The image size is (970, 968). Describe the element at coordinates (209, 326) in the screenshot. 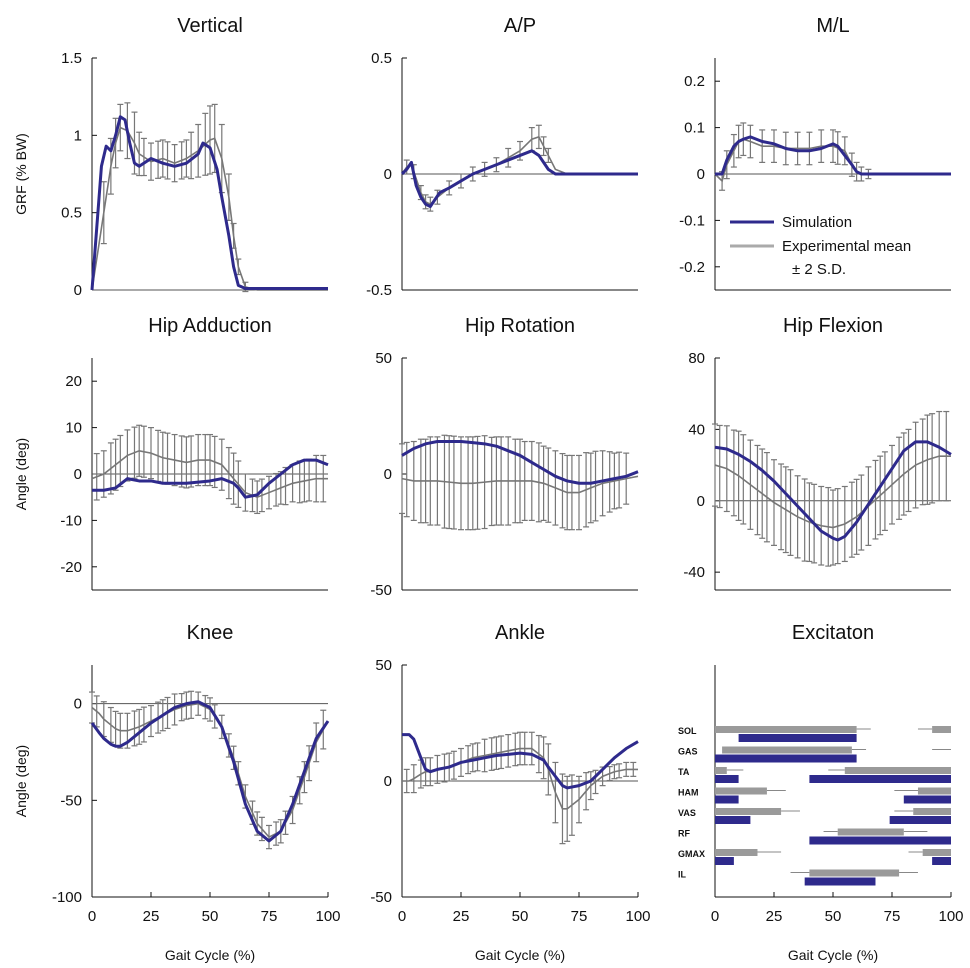

I see `panel-title: Hip Adduction` at that location.